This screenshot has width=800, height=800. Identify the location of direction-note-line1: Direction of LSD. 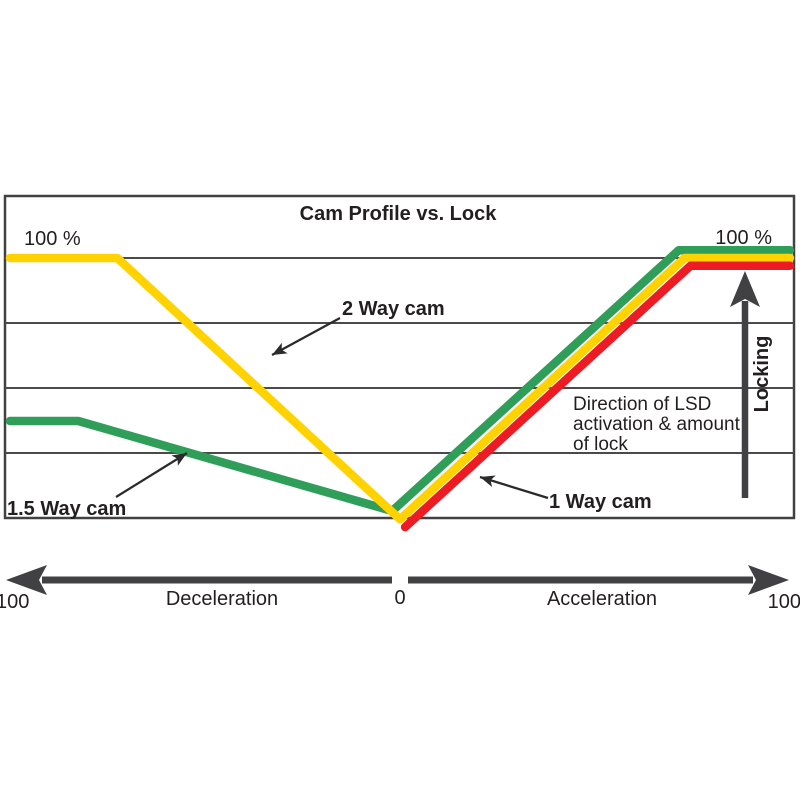
(642, 404).